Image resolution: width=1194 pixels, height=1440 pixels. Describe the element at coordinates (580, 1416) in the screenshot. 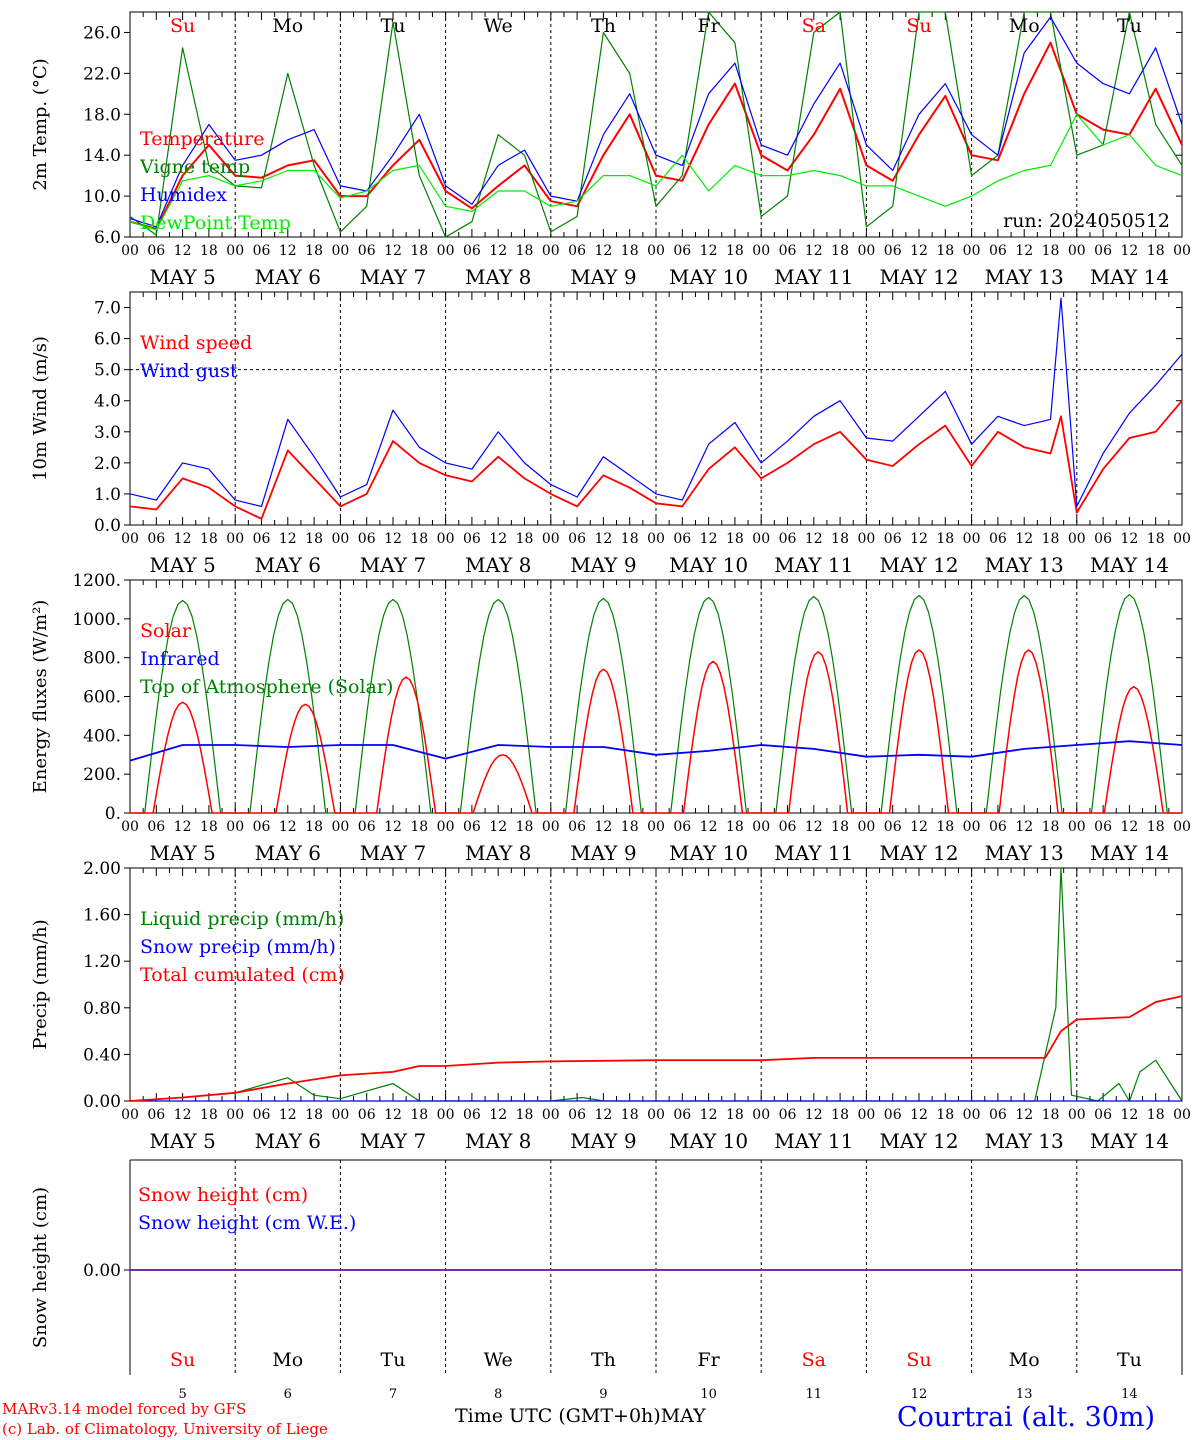

I see `x-axis-label: Time UTC (GMT+0h)MAY` at that location.